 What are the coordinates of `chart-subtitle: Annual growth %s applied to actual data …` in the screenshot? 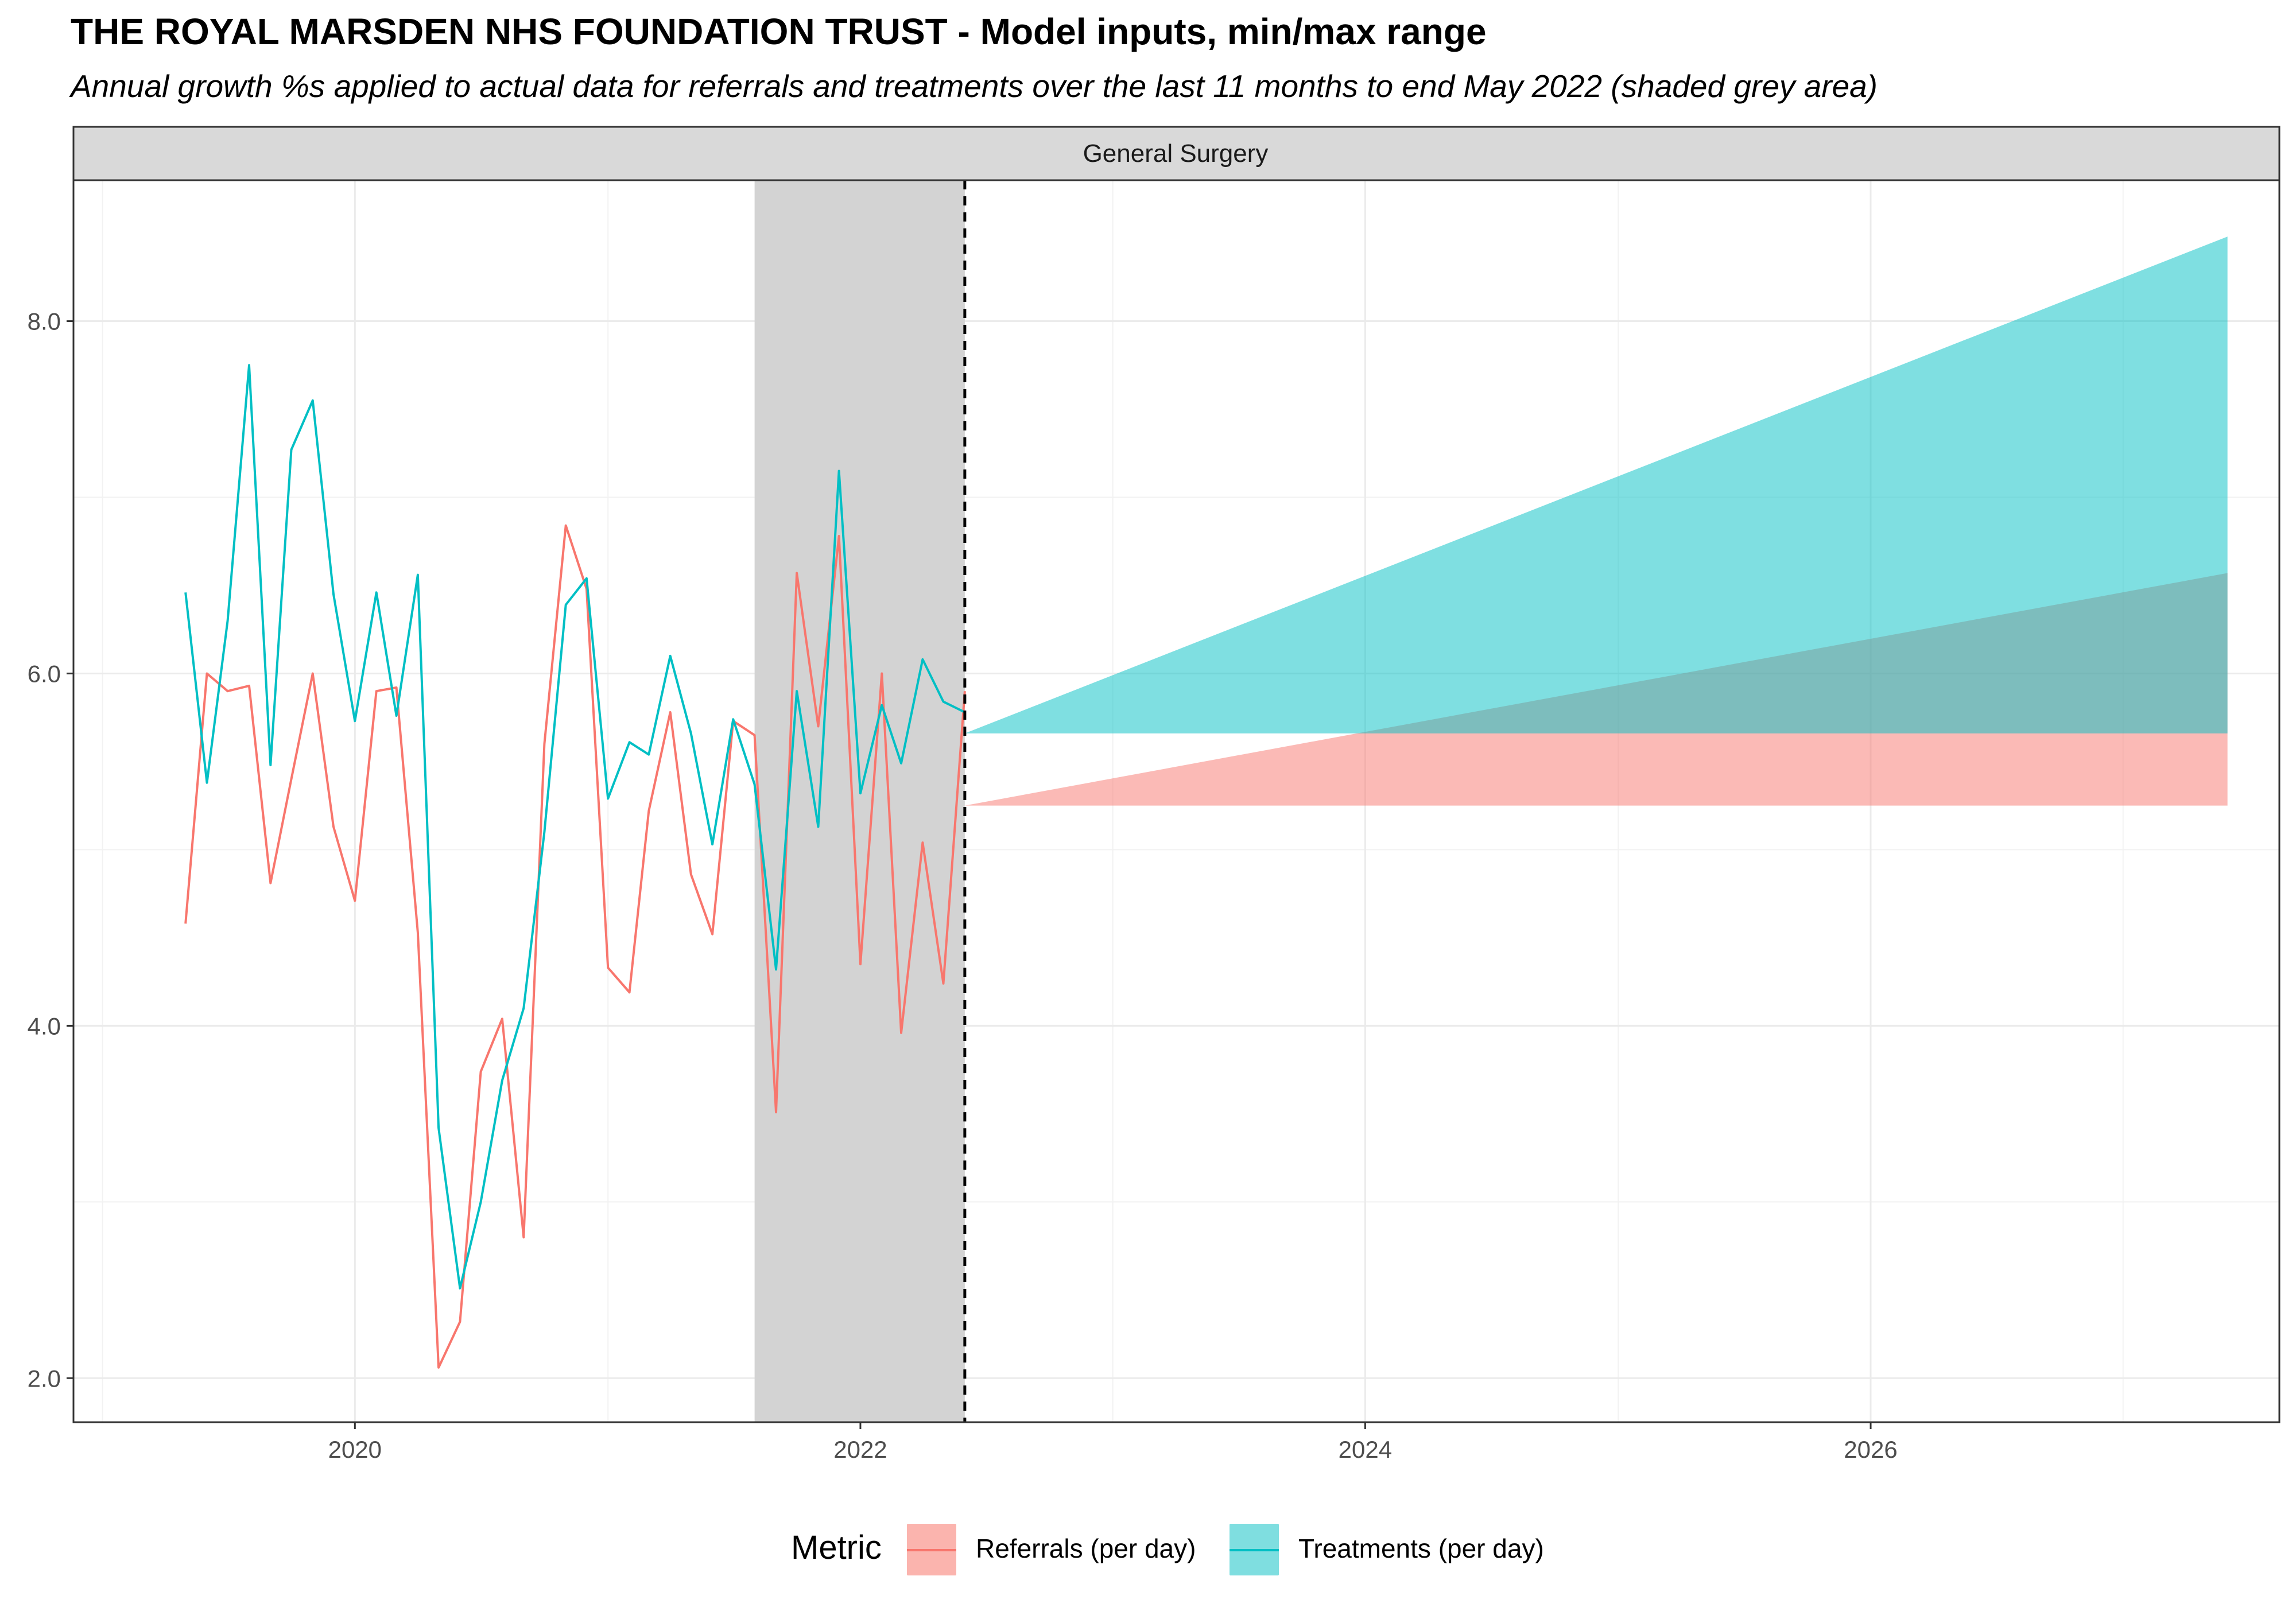 It's located at (974, 86).